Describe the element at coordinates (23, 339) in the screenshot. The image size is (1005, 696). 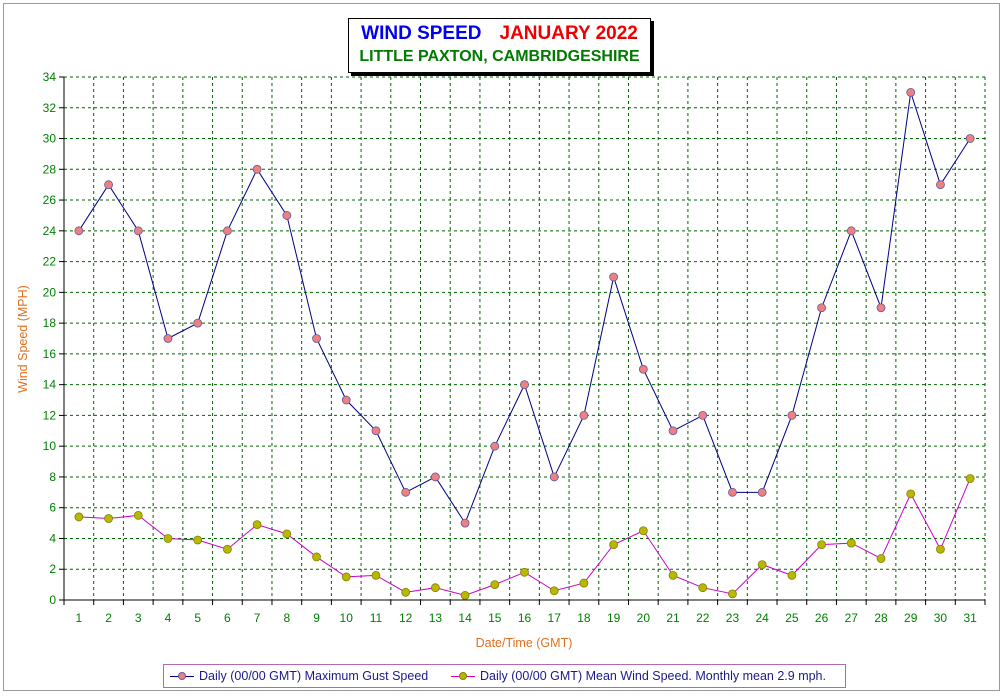
I see `y-axis-title: Wind Speed (MPH)` at that location.